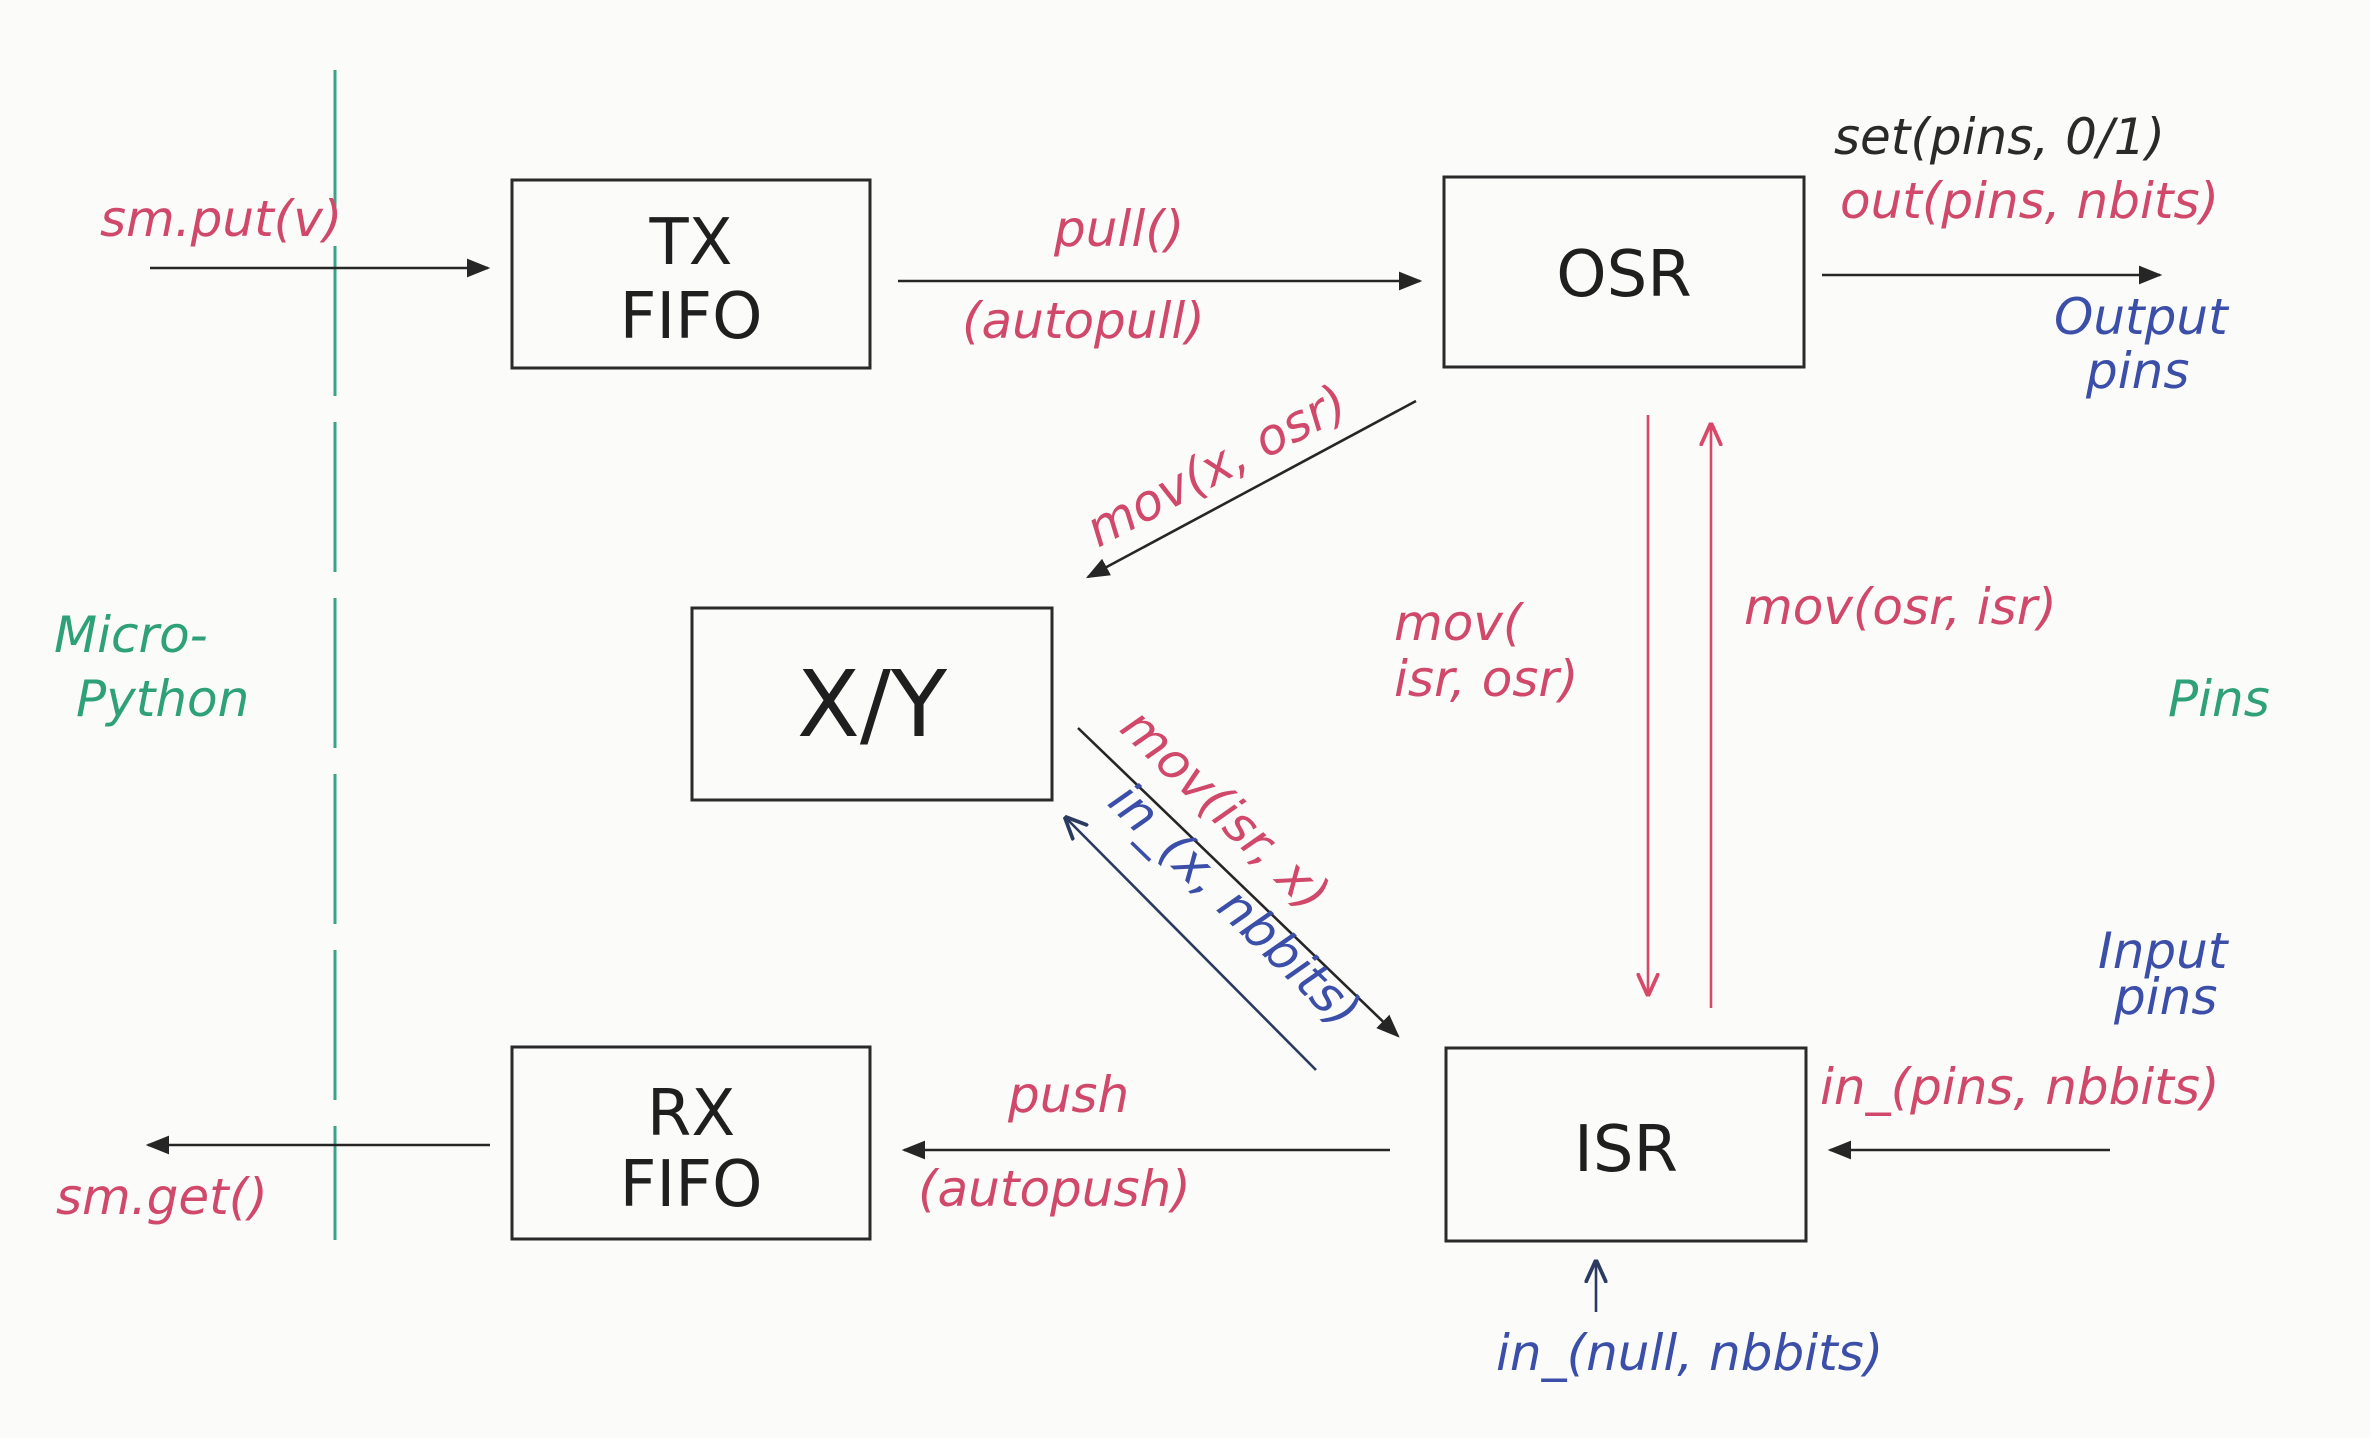 Image resolution: width=2370 pixels, height=1438 pixels. I want to click on xy-label: X/Y, so click(872, 704).